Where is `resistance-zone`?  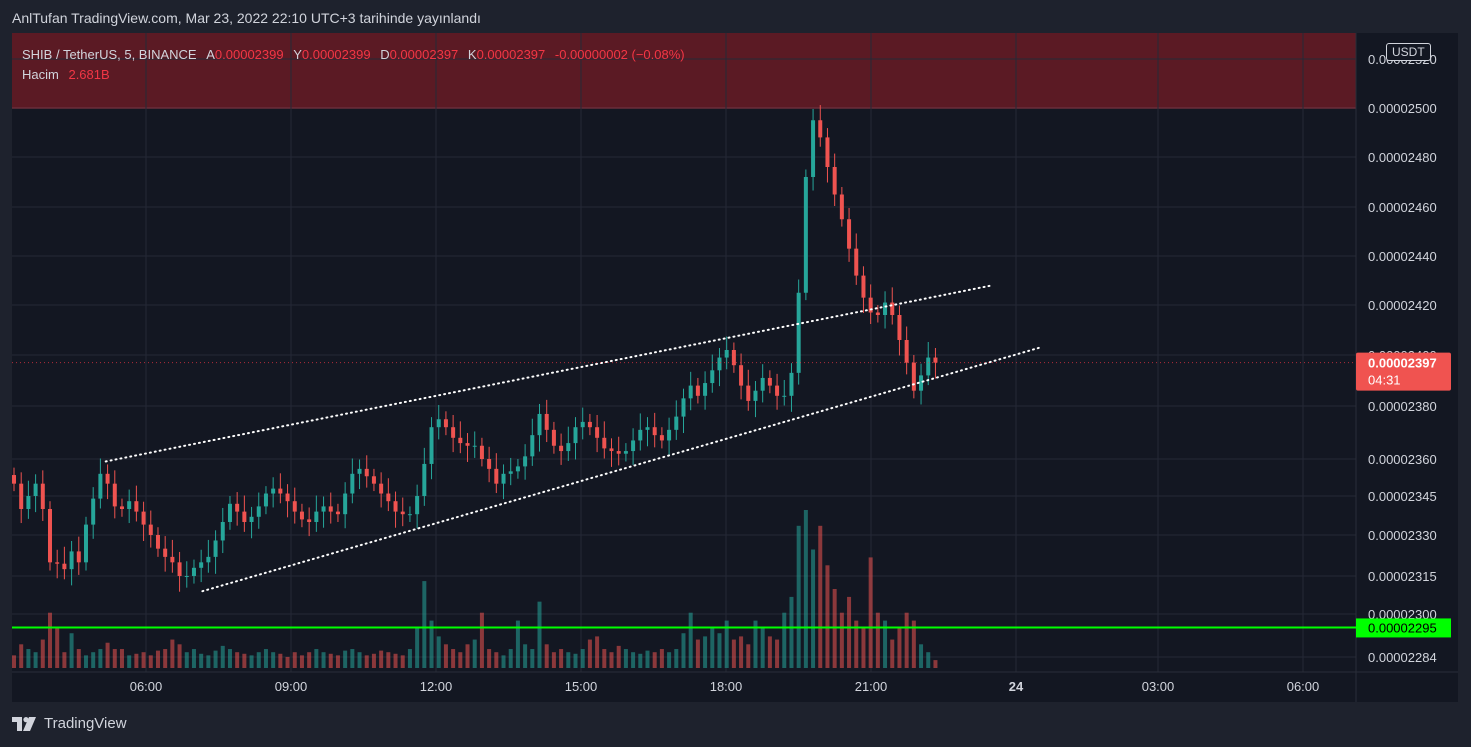 resistance-zone is located at coordinates (684, 70).